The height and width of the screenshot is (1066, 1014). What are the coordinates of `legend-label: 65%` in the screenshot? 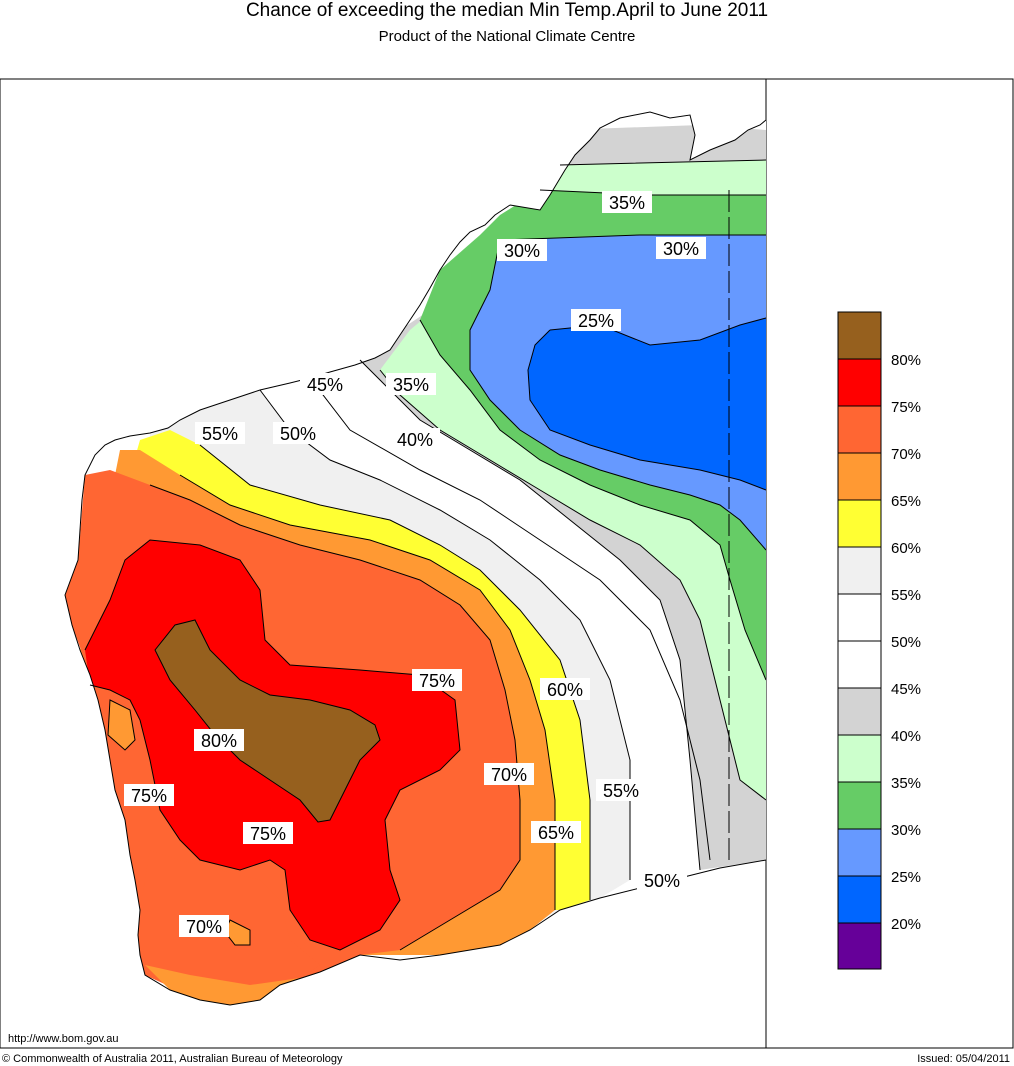 It's located at (906, 501).